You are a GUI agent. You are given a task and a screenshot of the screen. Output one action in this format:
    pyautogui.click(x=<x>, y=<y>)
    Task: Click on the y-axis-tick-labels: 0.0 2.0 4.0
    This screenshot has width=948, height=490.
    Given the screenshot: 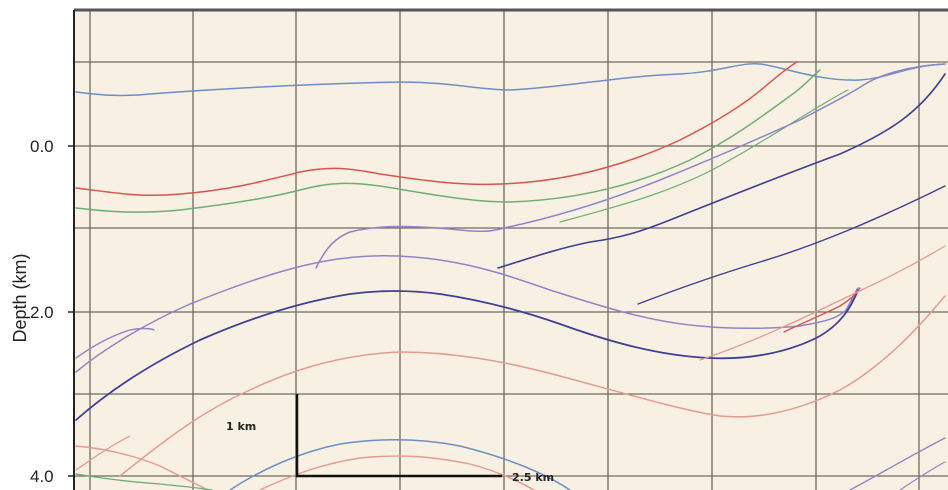 What is the action you would take?
    pyautogui.click(x=42, y=311)
    